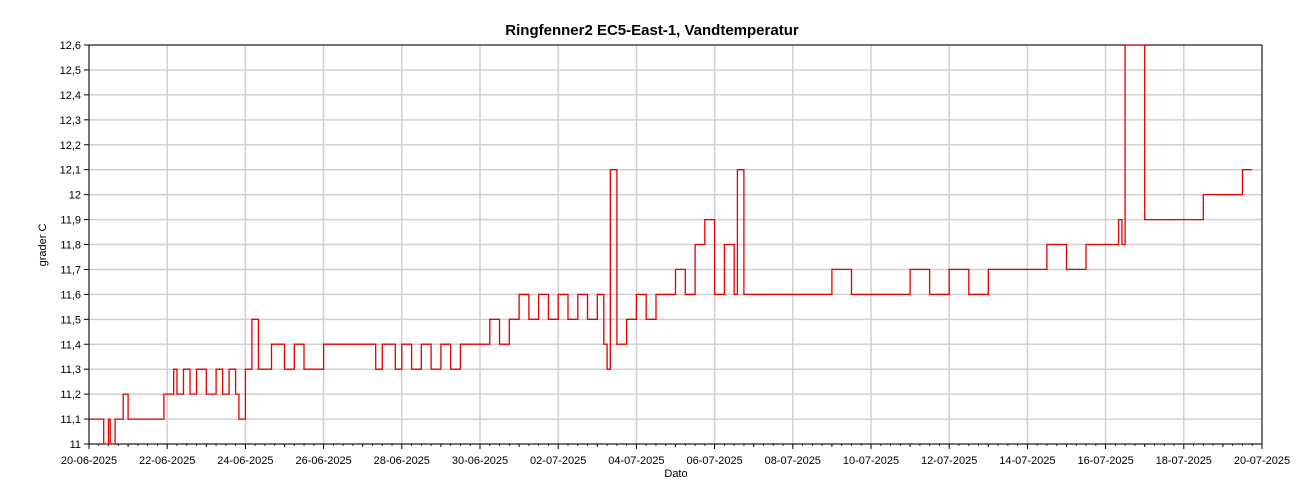 The height and width of the screenshot is (500, 1300). I want to click on x-tick-label: 24-06-2025, so click(245, 461).